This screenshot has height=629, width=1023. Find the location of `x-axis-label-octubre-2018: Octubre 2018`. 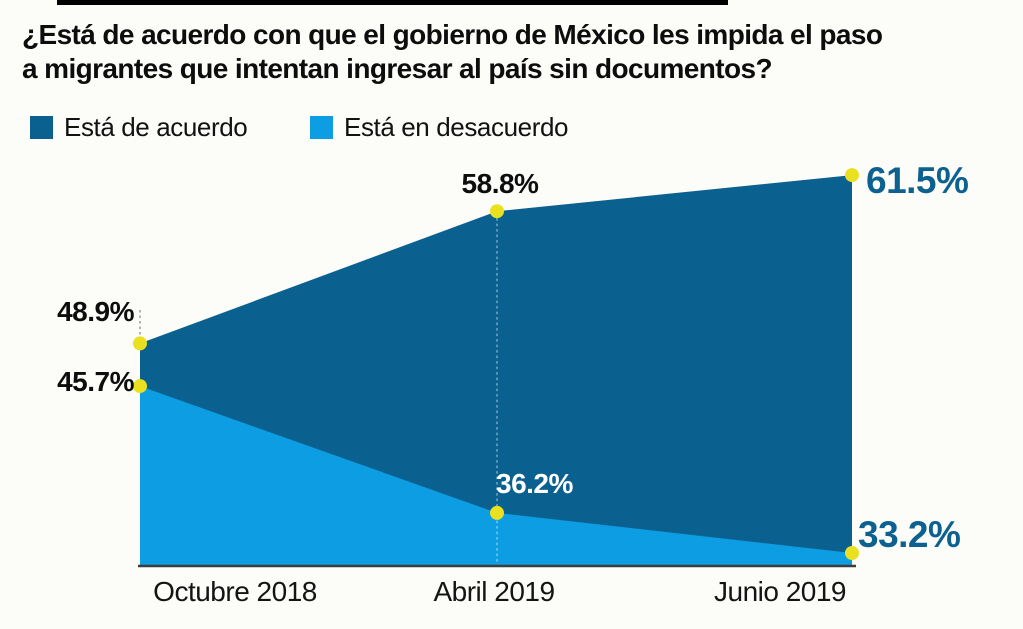

x-axis-label-octubre-2018: Octubre 2018 is located at coordinates (235, 591).